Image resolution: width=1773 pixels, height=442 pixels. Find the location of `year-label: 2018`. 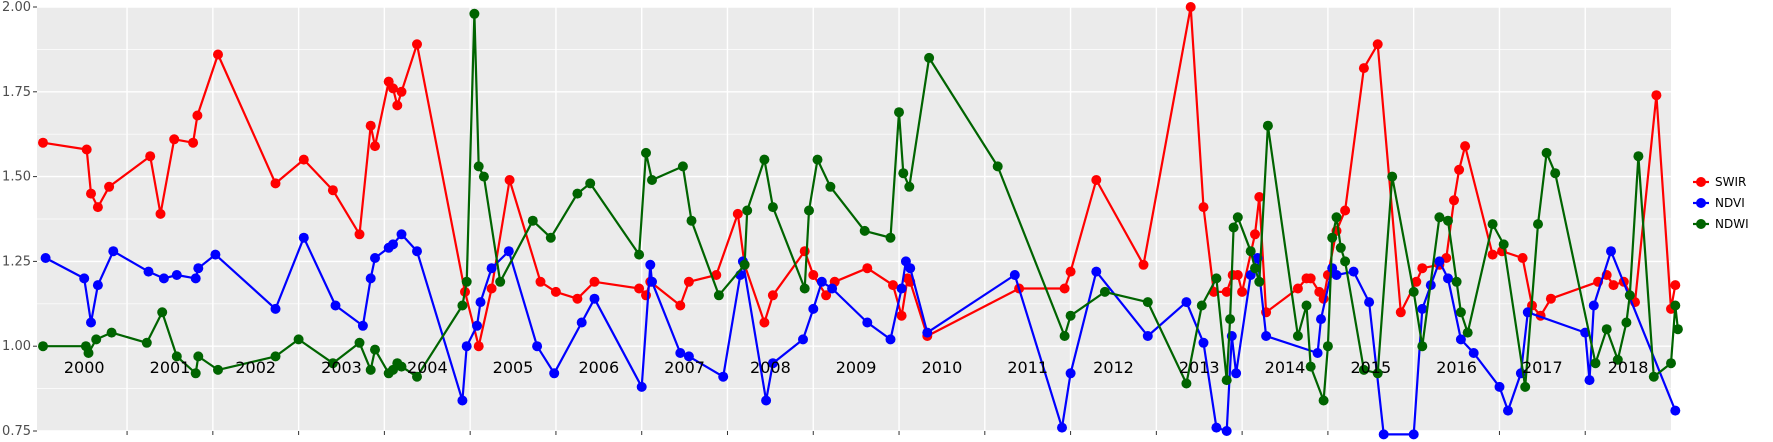

year-label: 2018 is located at coordinates (1628, 367).